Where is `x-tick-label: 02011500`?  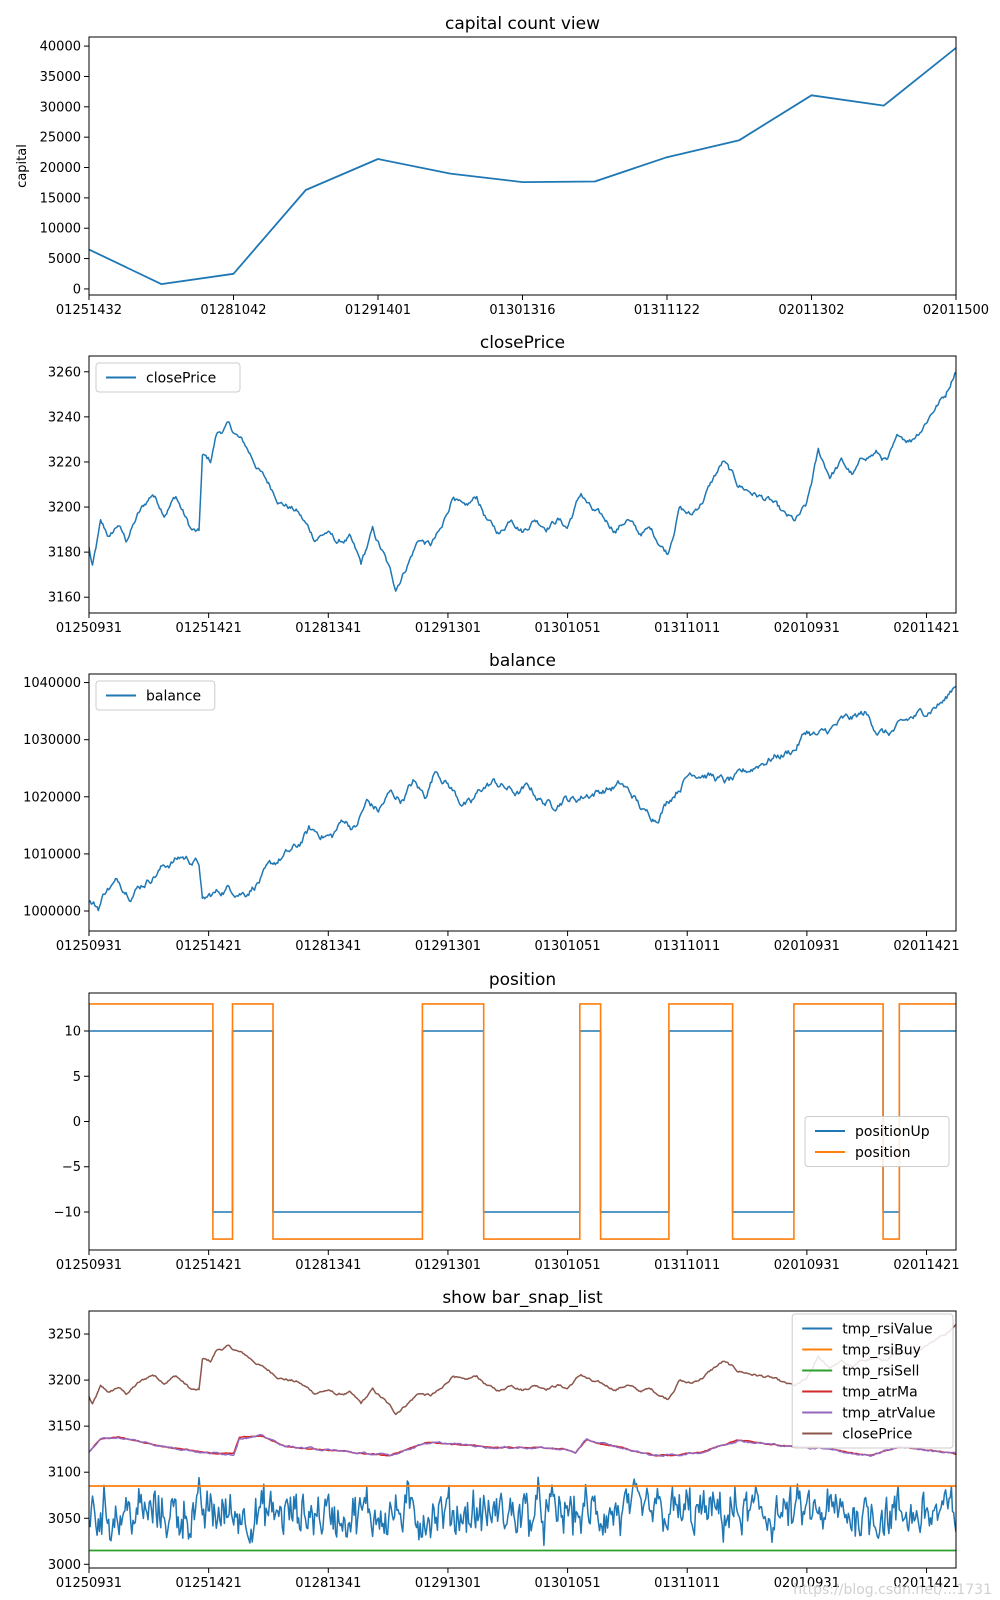
x-tick-label: 02011500 is located at coordinates (956, 310).